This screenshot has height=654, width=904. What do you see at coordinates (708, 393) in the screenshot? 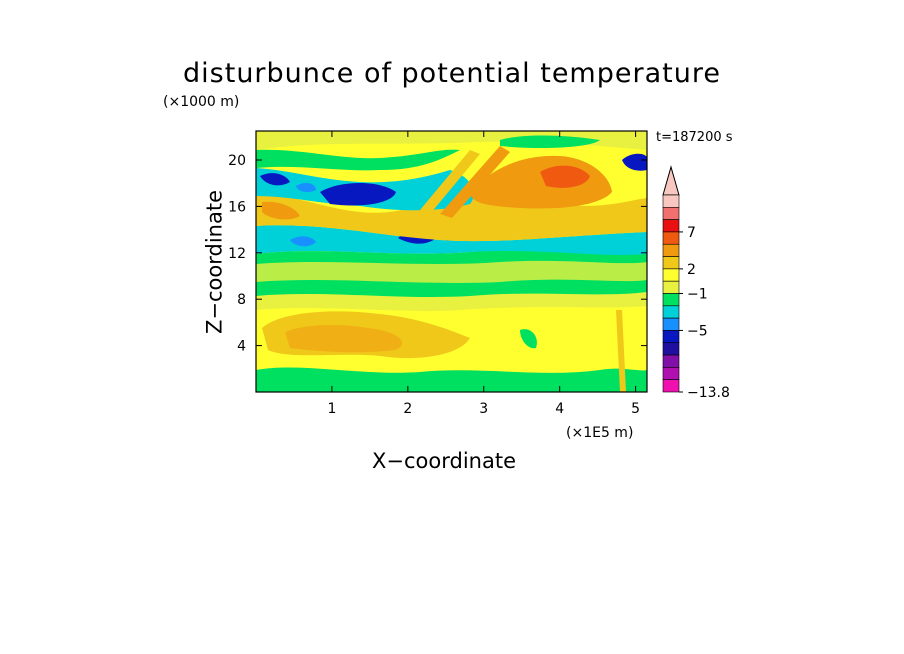
I see `colorbar-label: −13.8` at bounding box center [708, 393].